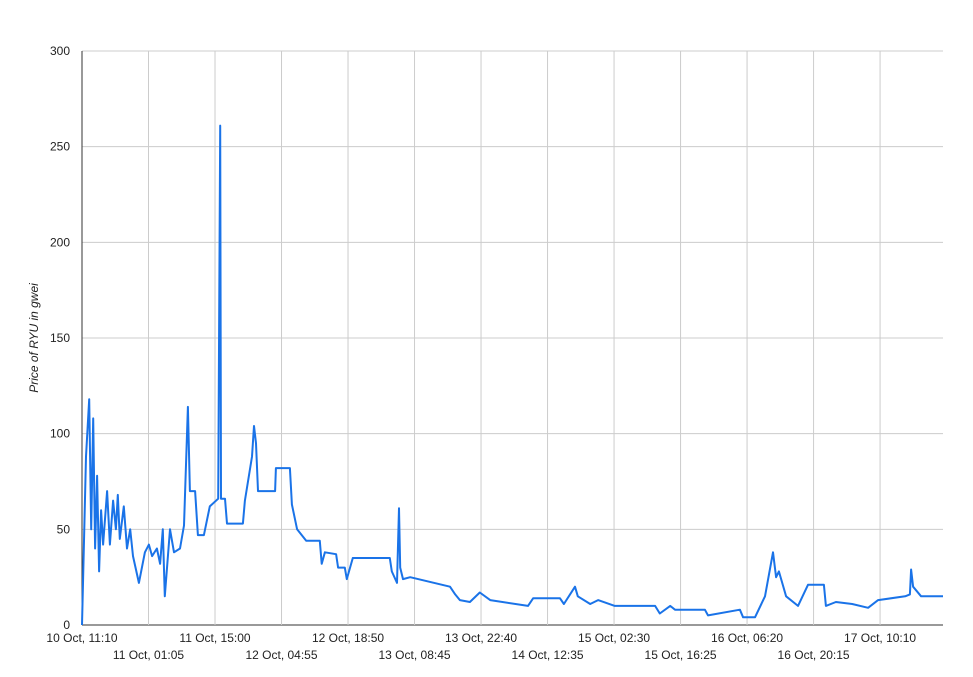  I want to click on x-tick-label: 16 Oct, 20:15, so click(814, 655).